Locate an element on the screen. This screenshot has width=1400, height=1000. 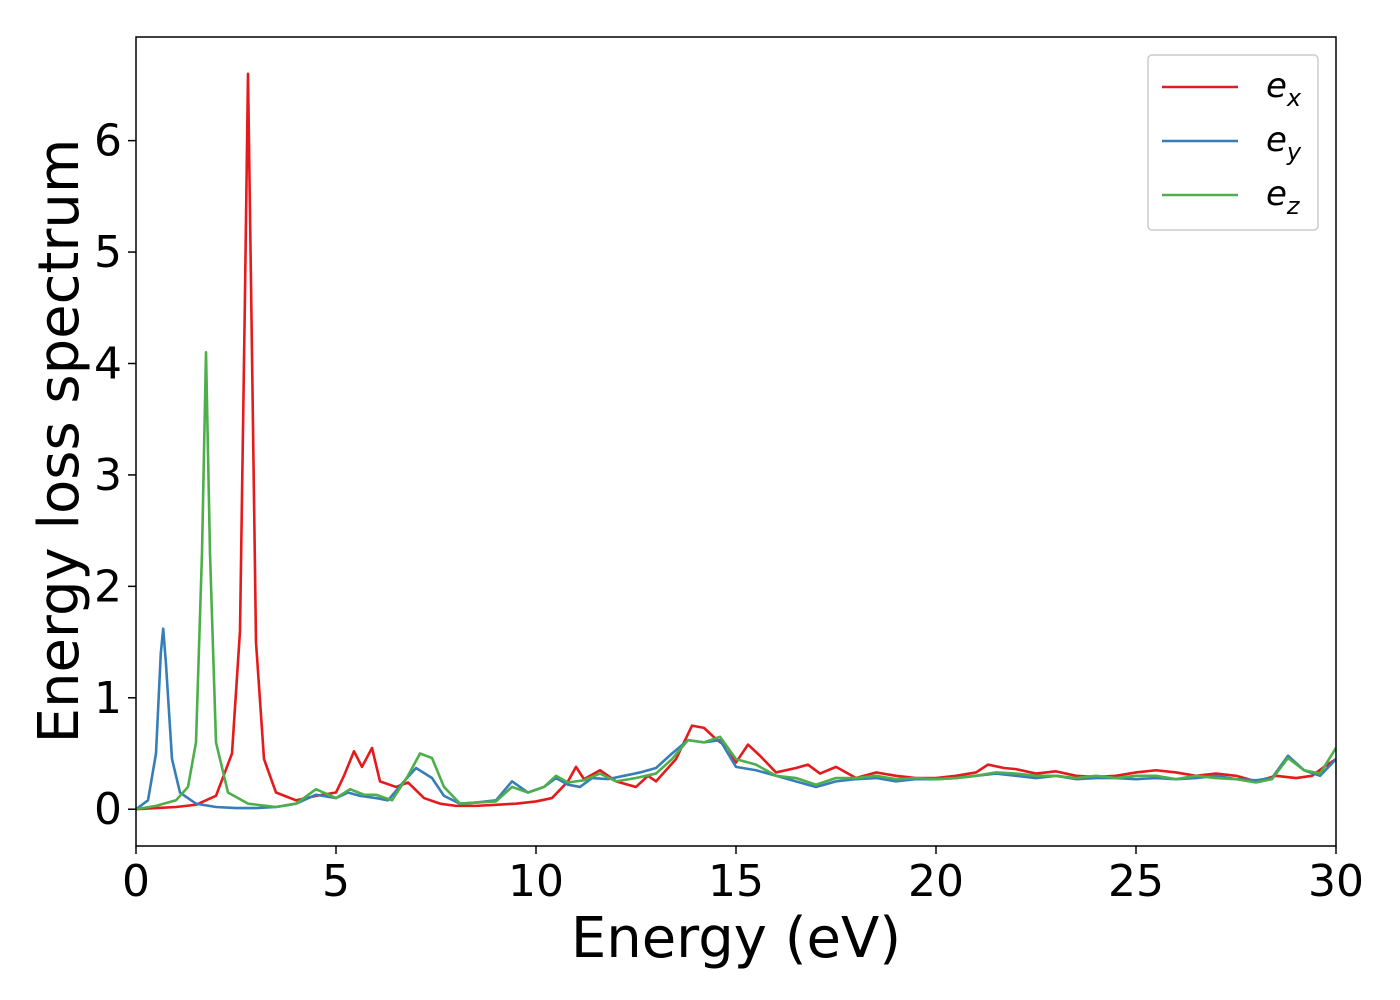
legend-label-e-z: ez is located at coordinates (1283, 197).